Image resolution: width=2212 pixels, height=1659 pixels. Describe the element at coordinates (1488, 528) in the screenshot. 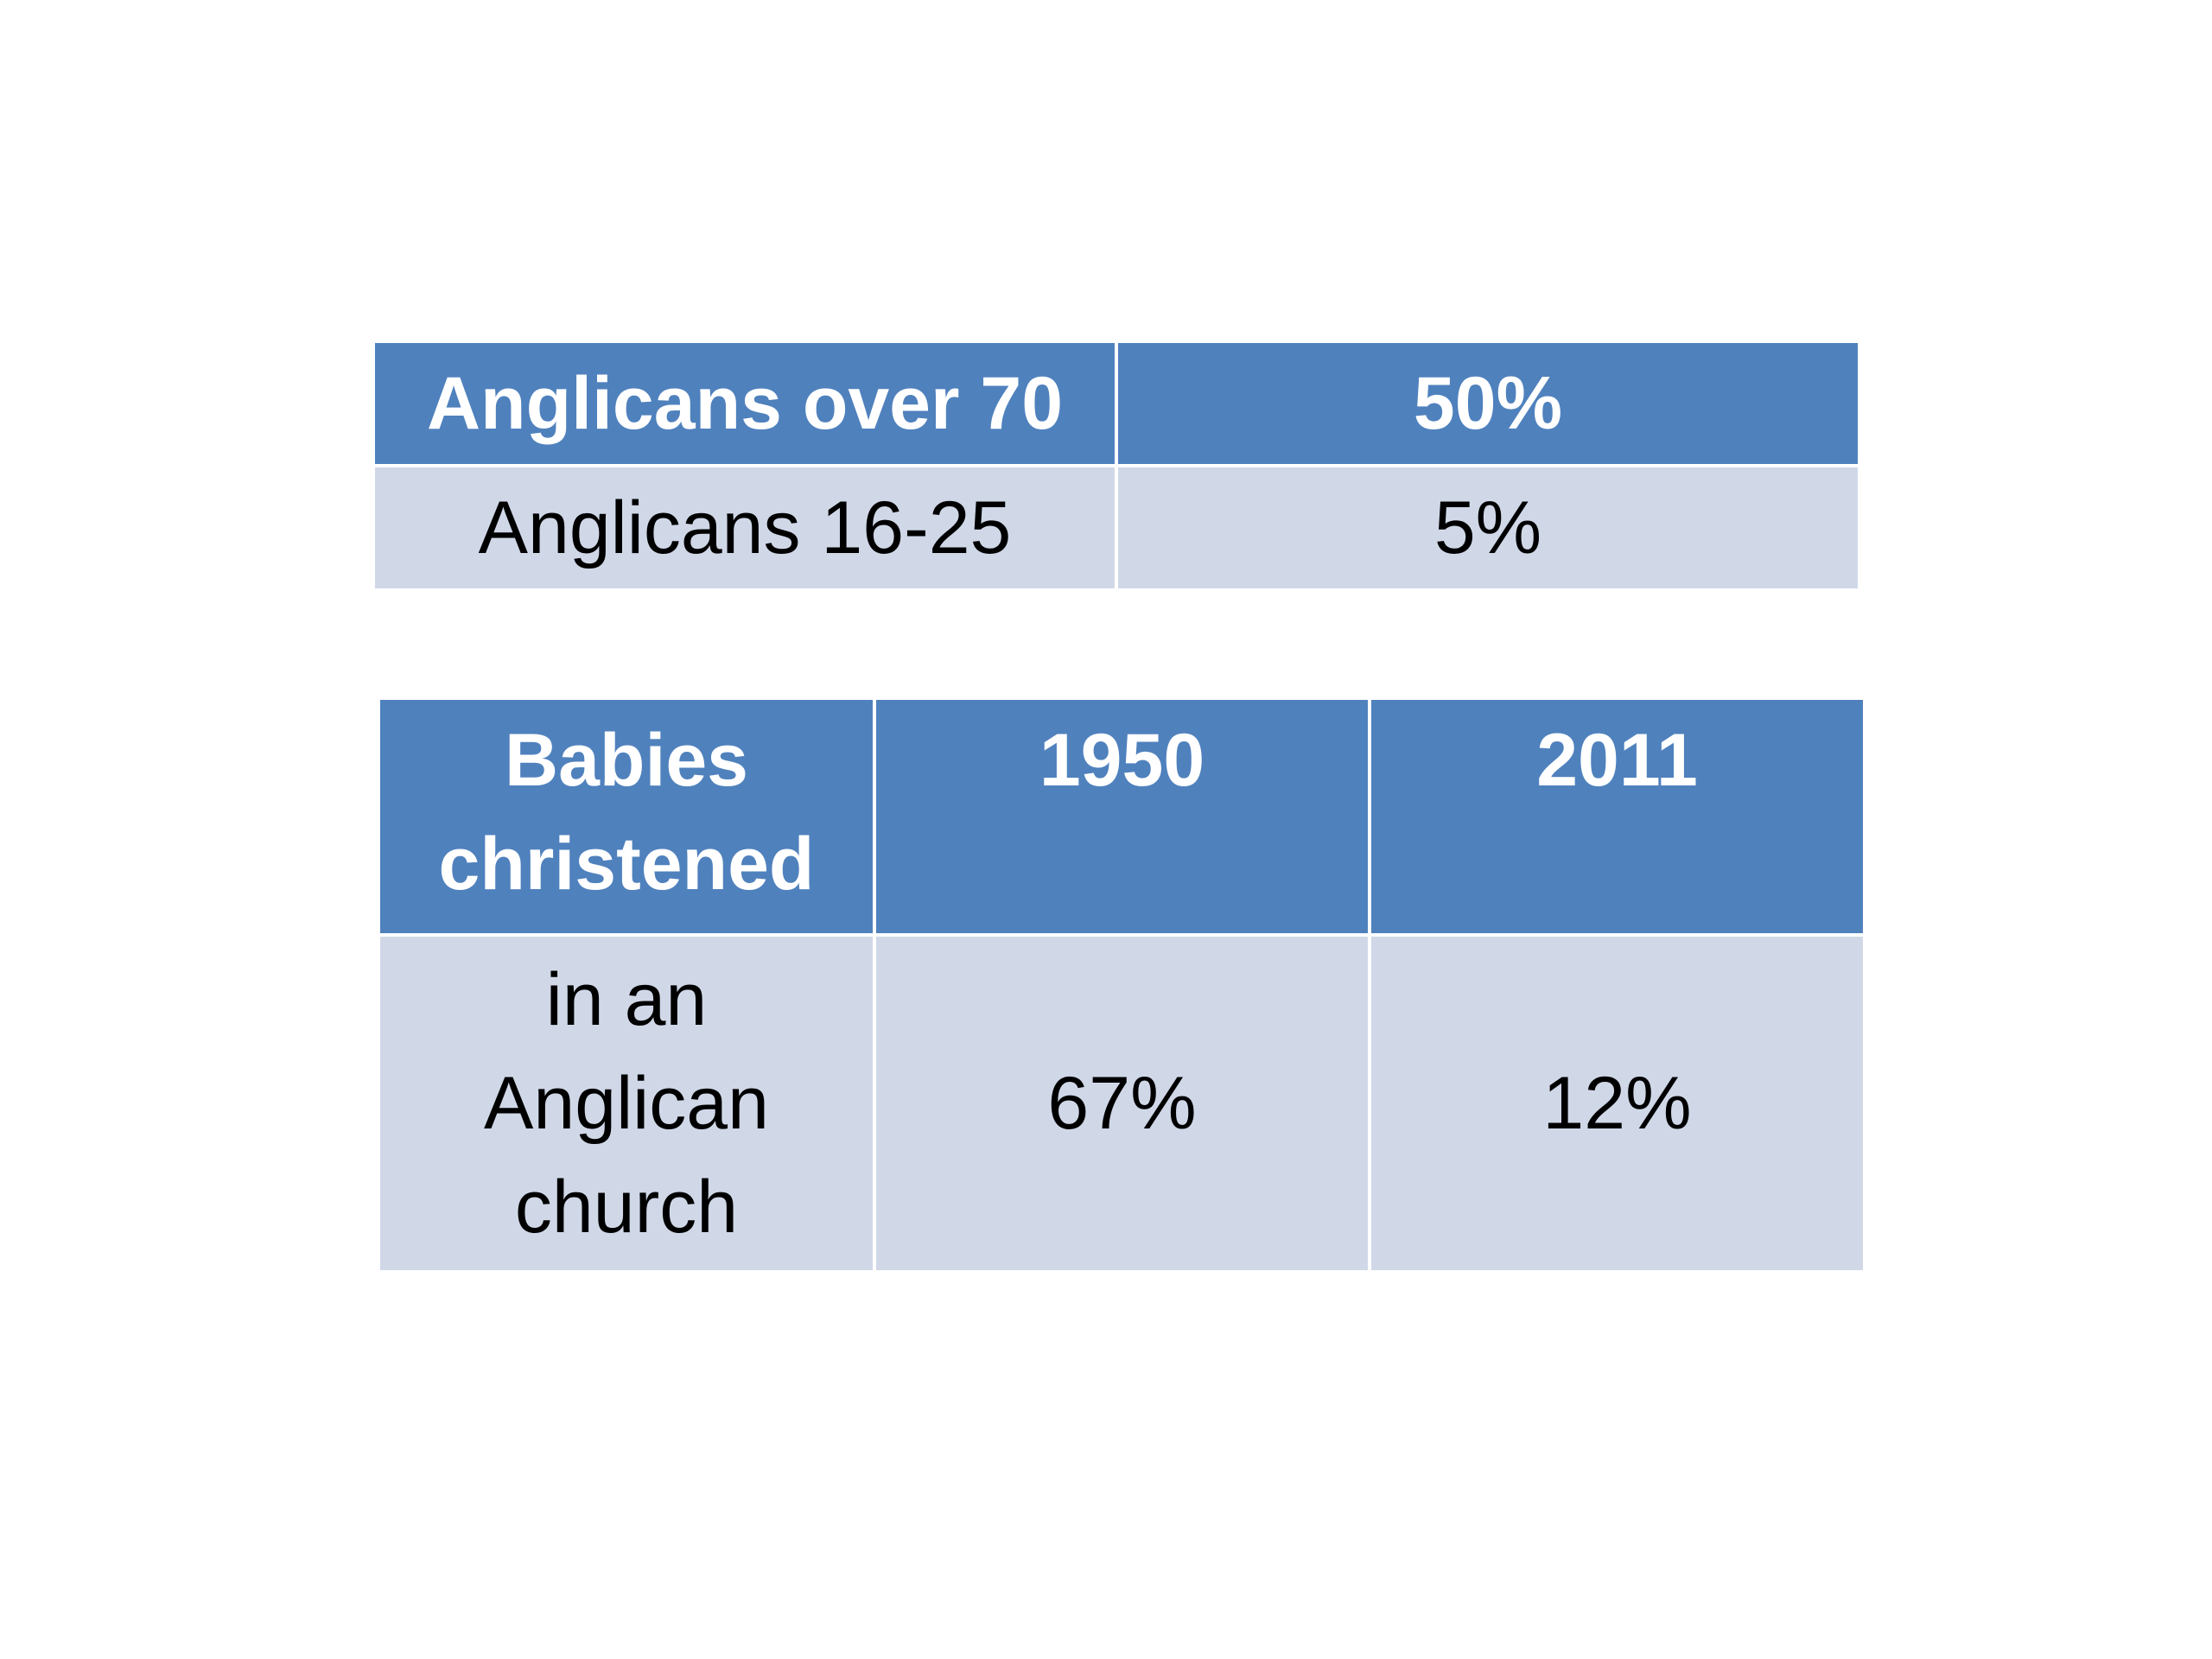

I see `cell-percent-16-25: 5%` at that location.